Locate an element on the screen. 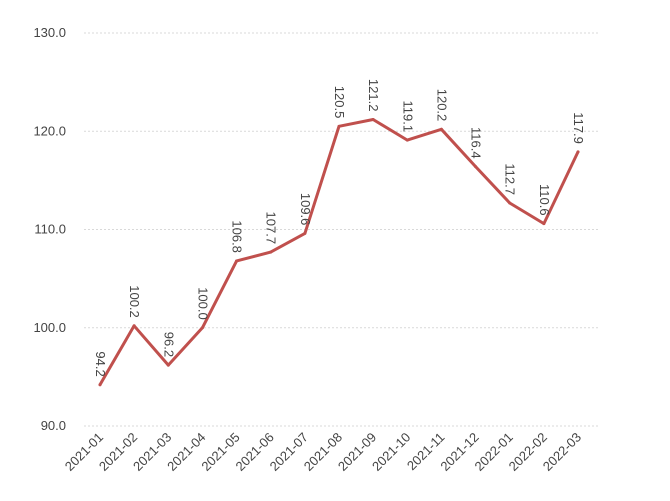 This screenshot has height=501, width=670. data-label: 109.6 is located at coordinates (305, 209).